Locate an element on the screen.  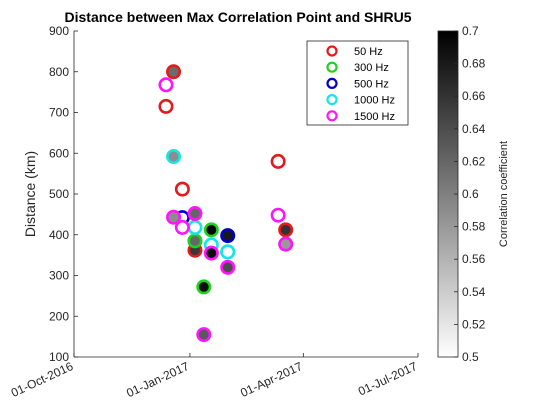
legend-label: 300 Hz is located at coordinates (371, 68).